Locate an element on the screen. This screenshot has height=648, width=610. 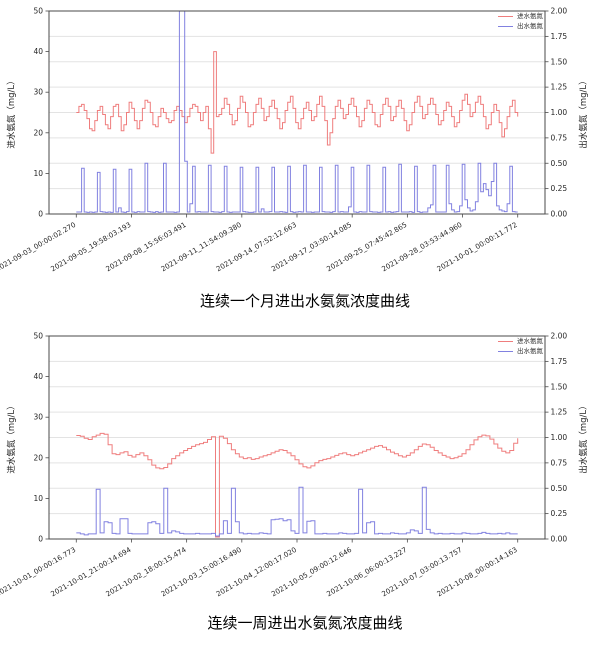
month-chart-caption: 连续一个月进出水氨氮浓度曲线 is located at coordinates (304, 301).